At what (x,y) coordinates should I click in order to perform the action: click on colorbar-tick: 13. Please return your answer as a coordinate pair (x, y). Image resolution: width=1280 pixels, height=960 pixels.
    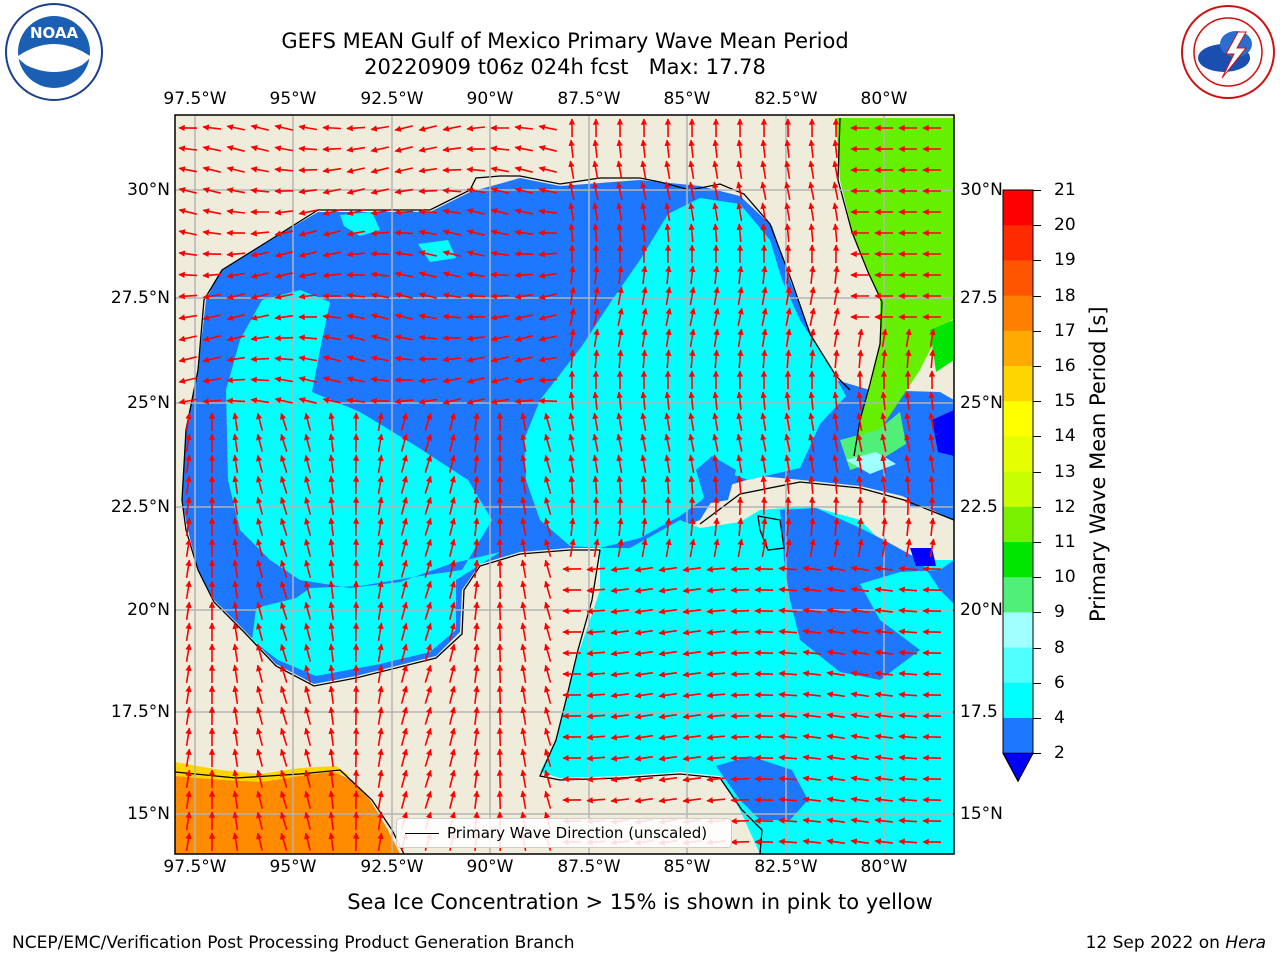
    Looking at the image, I should click on (1065, 471).